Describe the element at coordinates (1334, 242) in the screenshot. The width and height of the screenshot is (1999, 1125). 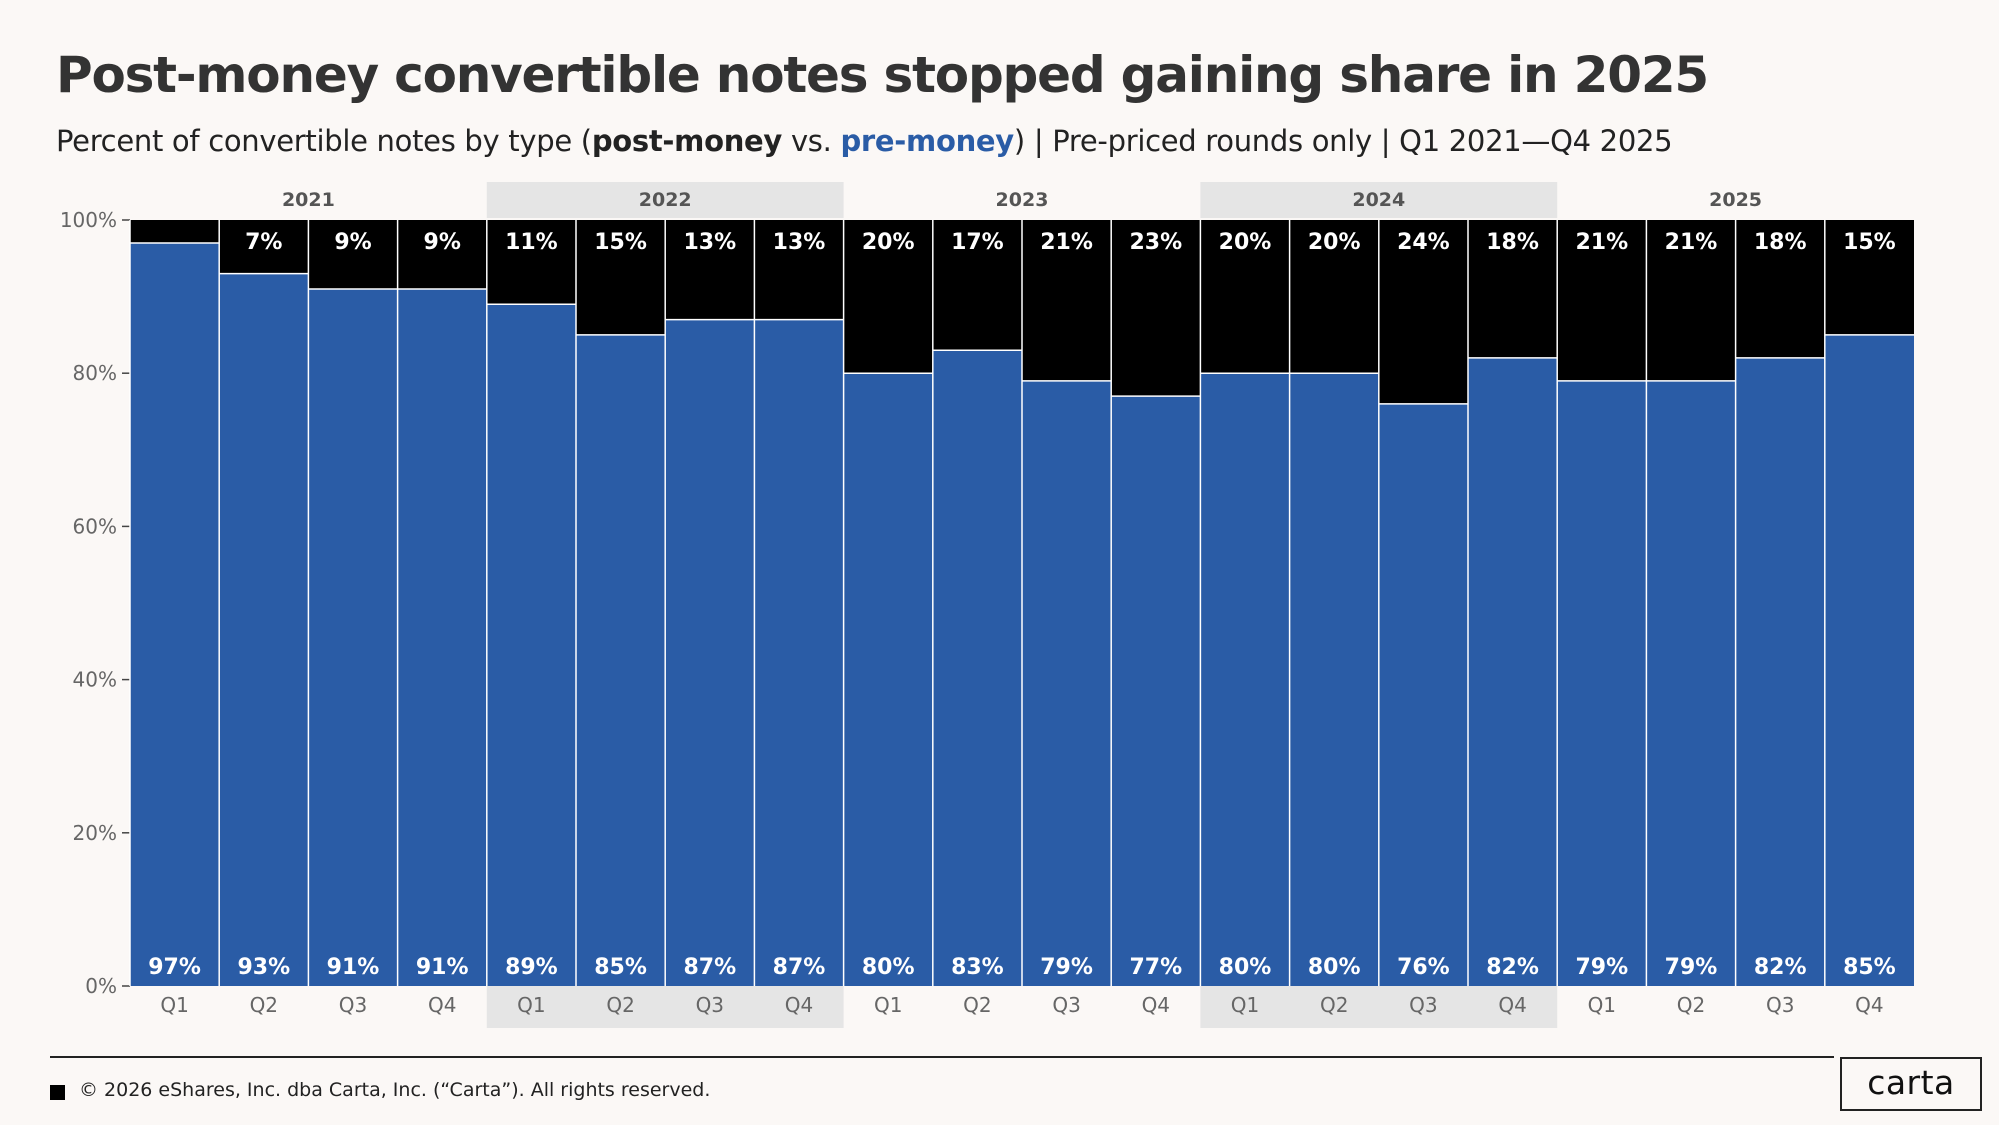
I see `data-label-post-money: 20%` at that location.